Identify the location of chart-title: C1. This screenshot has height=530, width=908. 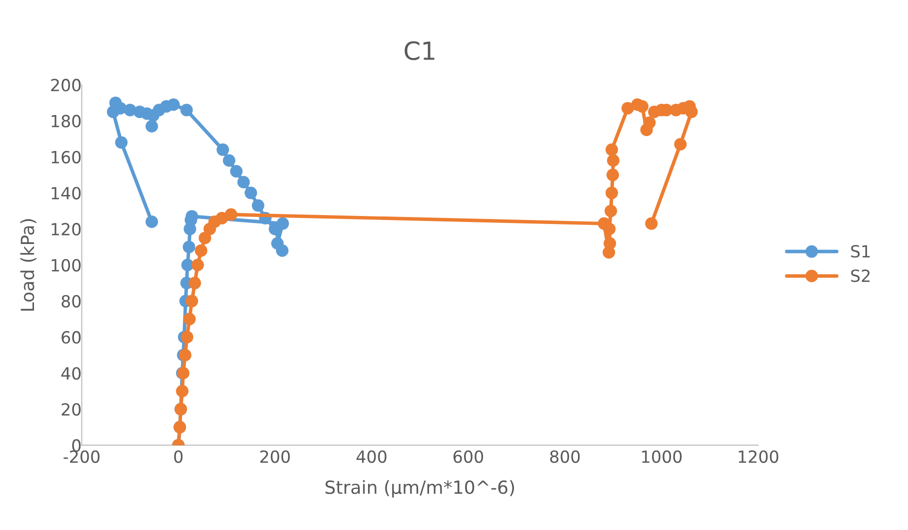
(419, 50).